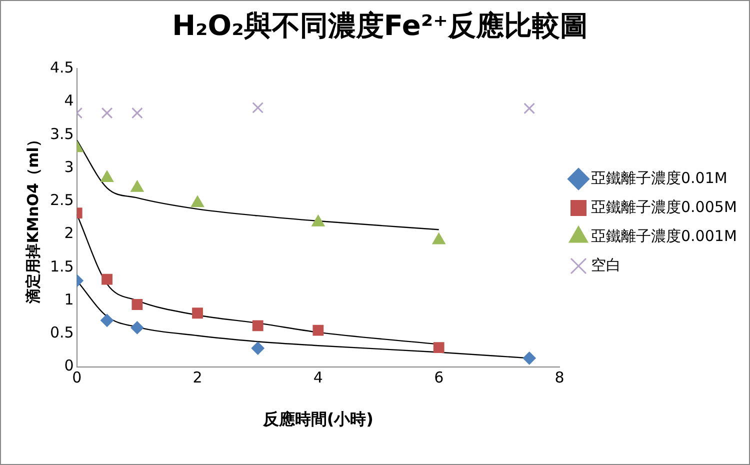 This screenshot has height=465, width=750. What do you see at coordinates (439, 377) in the screenshot?
I see `x-tick-label: 6` at bounding box center [439, 377].